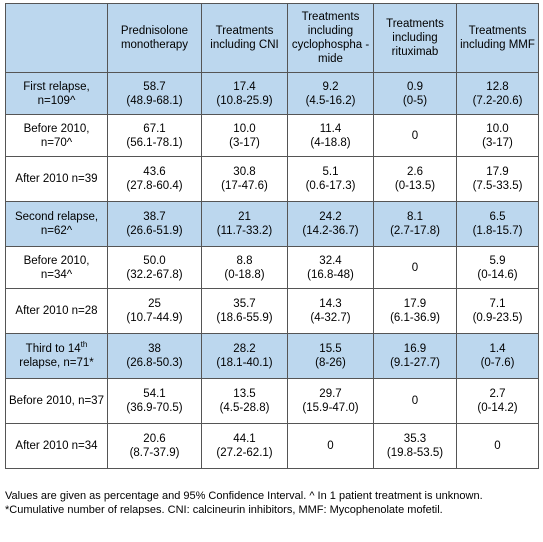 The height and width of the screenshot is (542, 543). Describe the element at coordinates (244, 93) in the screenshot. I see `cell-cni: 17.4 (10.8-25.9)` at that location.